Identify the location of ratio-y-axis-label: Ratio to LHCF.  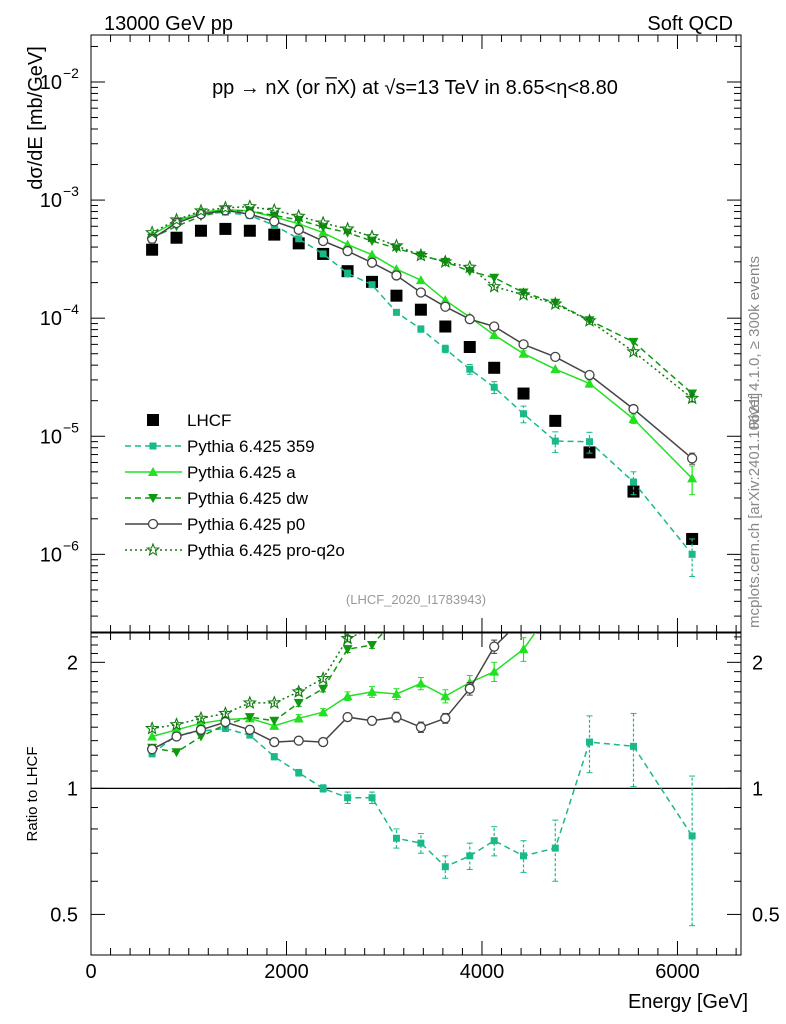
(32, 793).